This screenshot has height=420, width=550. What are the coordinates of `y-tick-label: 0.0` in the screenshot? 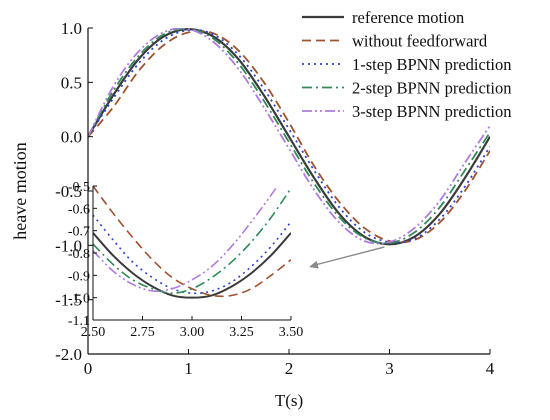 It's located at (71, 137).